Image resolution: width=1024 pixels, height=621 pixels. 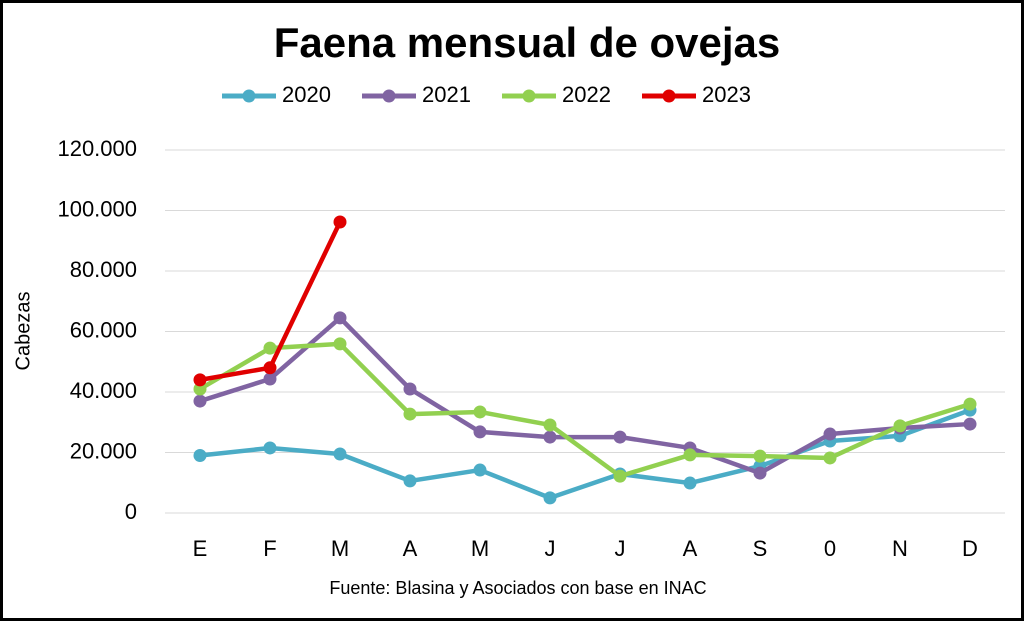 I want to click on y-tick-label: 0, so click(x=131, y=511).